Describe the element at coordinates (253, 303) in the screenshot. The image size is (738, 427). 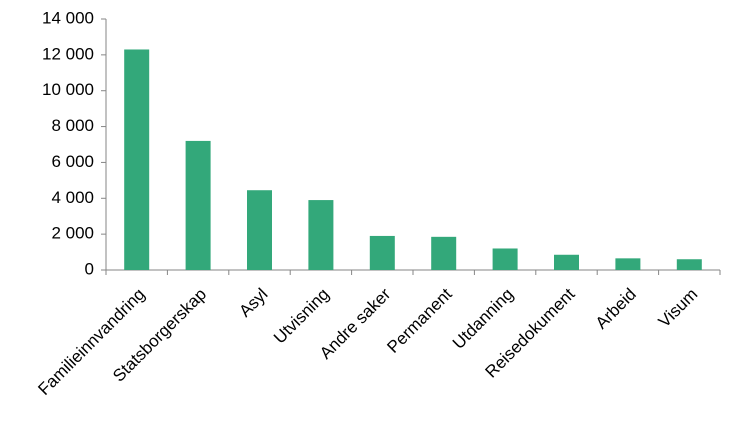
I see `x-tick-label: Asyl` at that location.